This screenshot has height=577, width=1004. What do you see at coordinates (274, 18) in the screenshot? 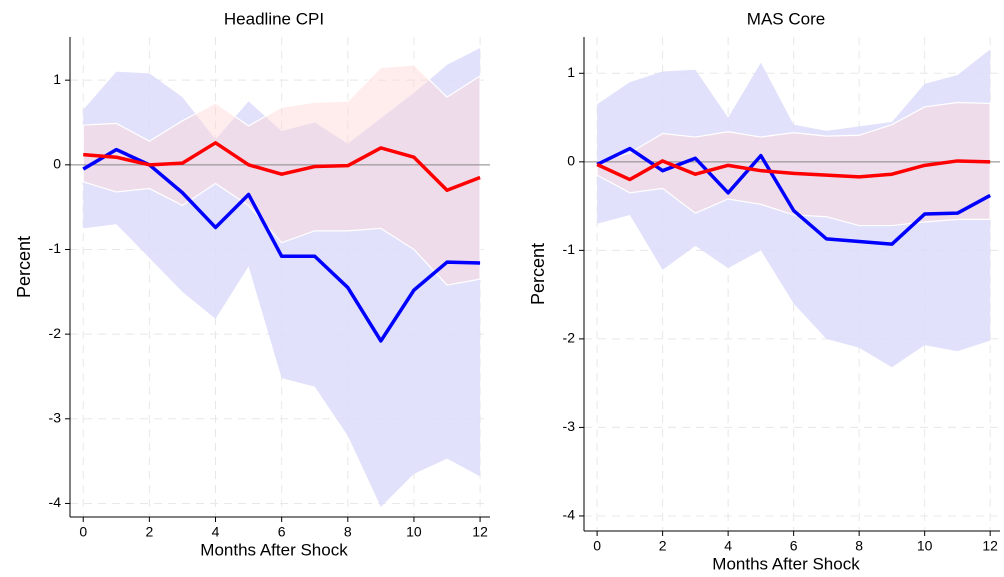
I see `chart-title: Headline CPI` at bounding box center [274, 18].